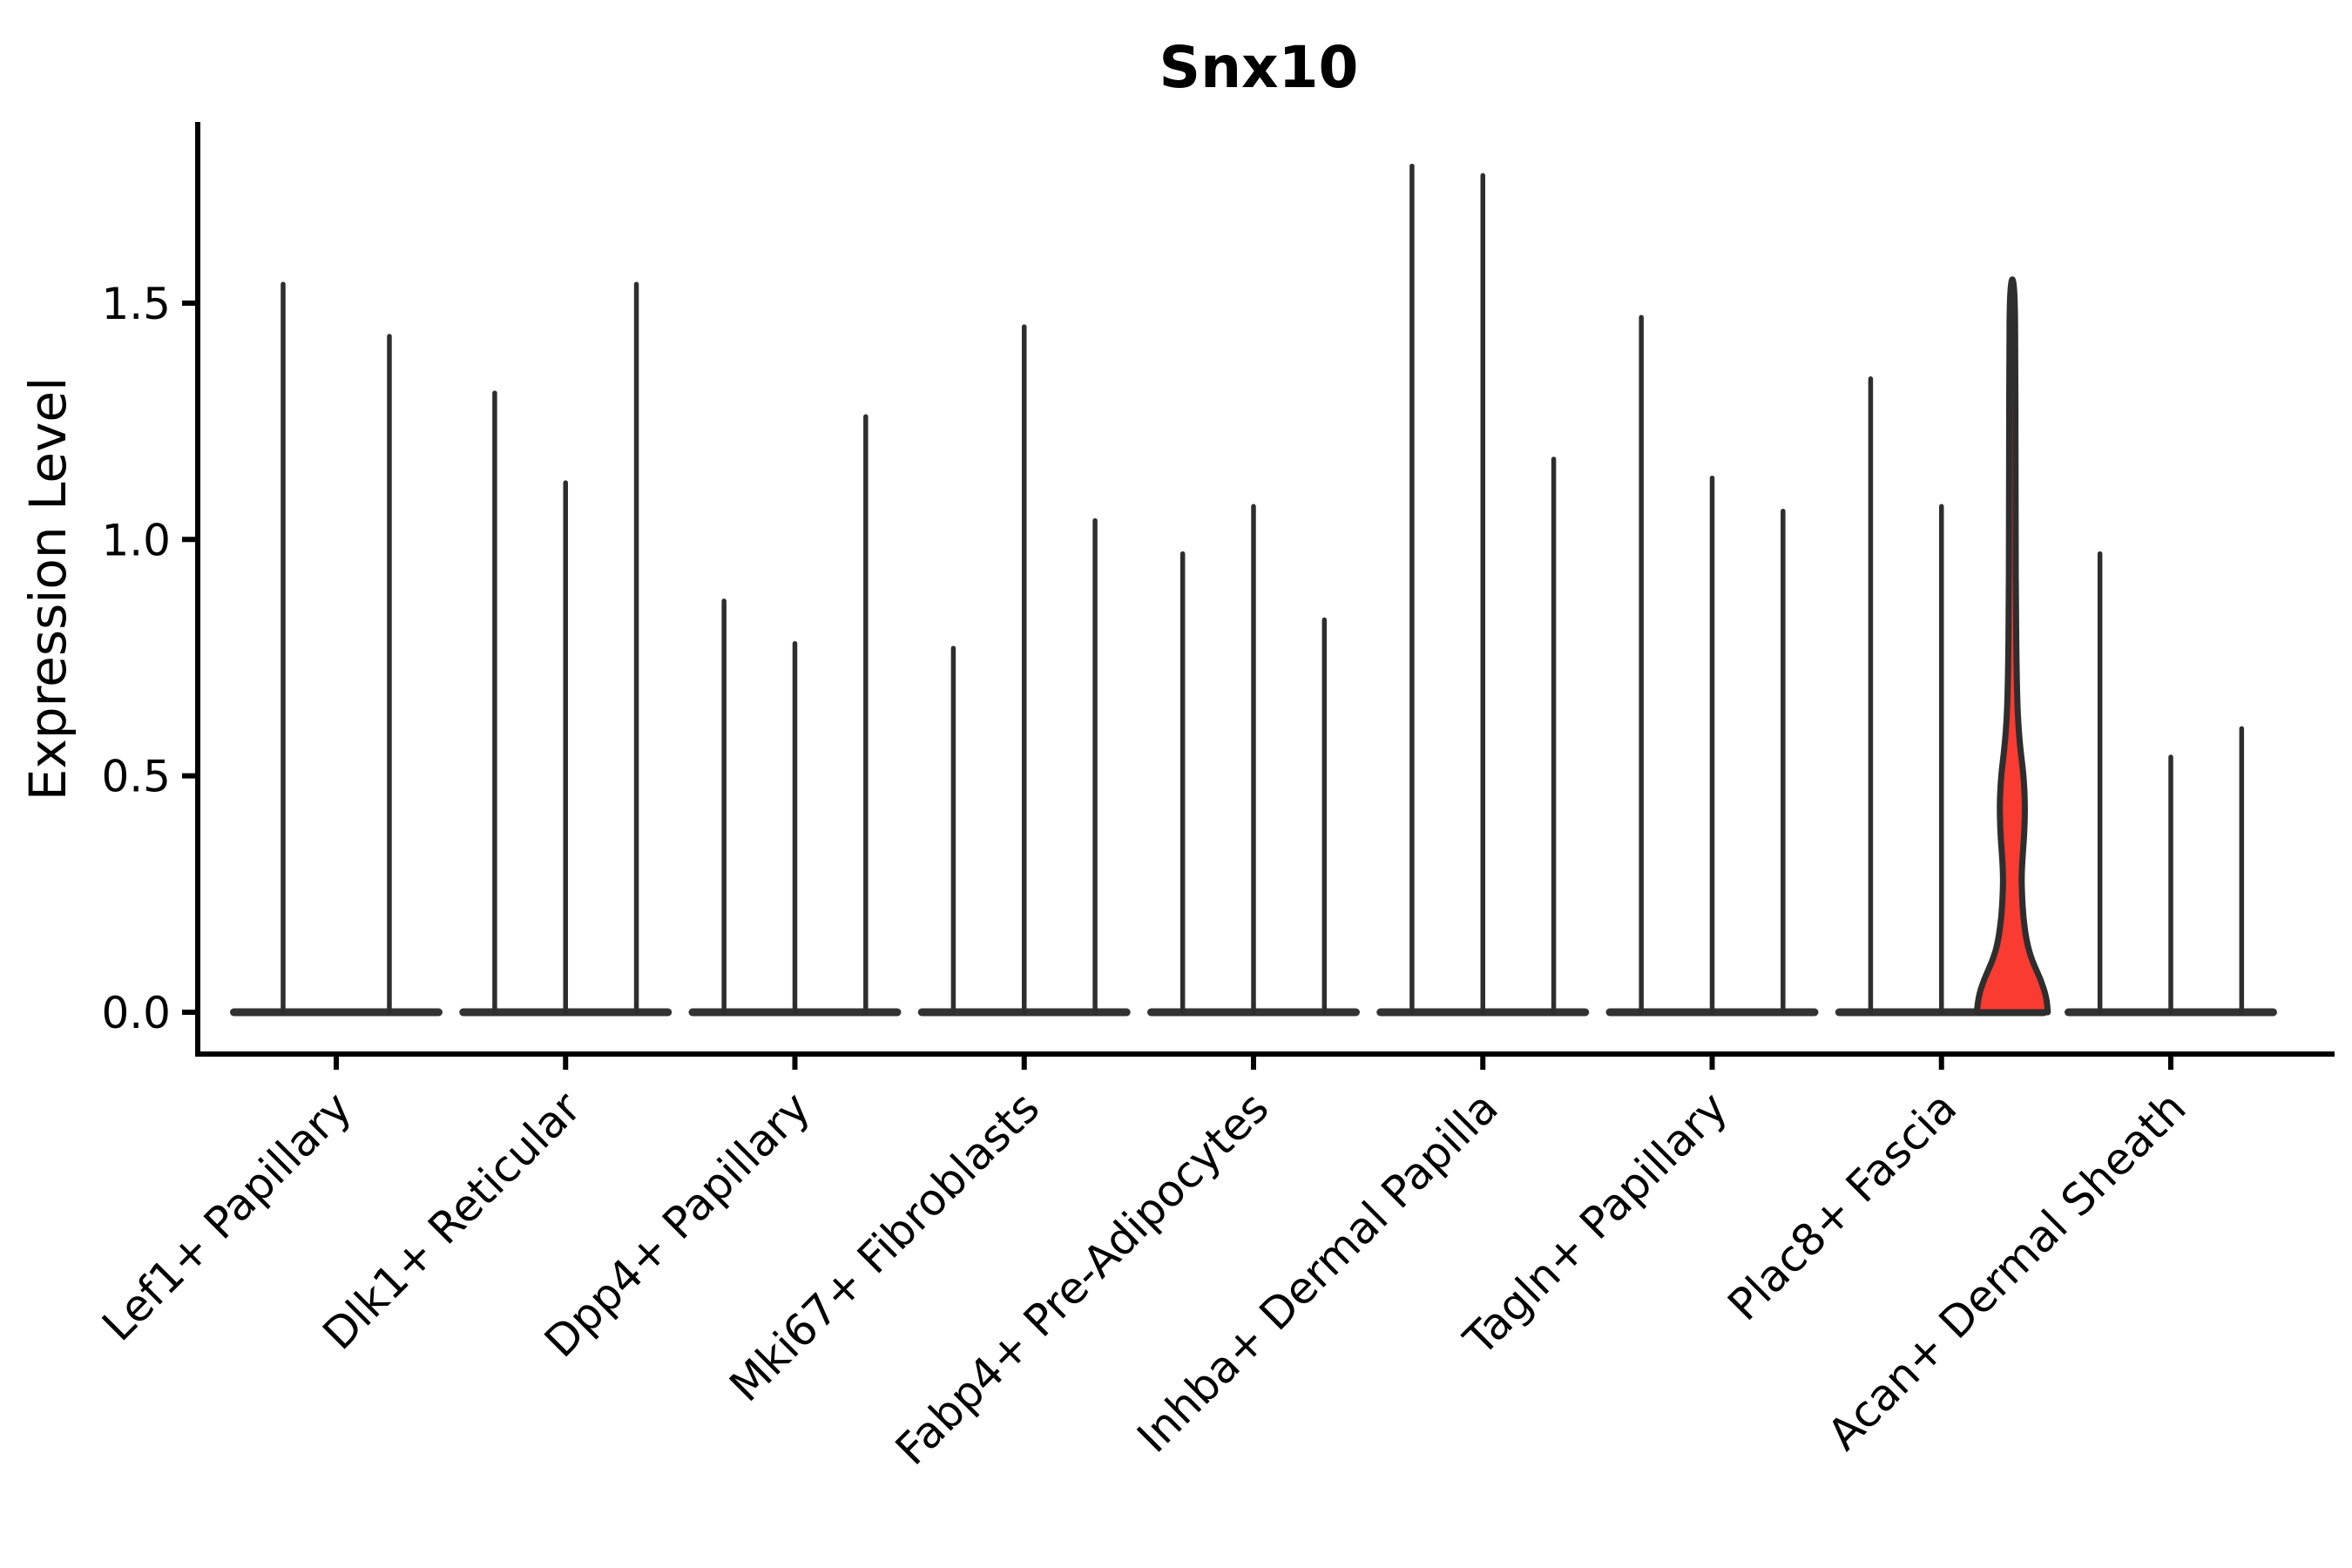  I want to click on x-tick-label: Lef1+ Papillary, so click(226, 1216).